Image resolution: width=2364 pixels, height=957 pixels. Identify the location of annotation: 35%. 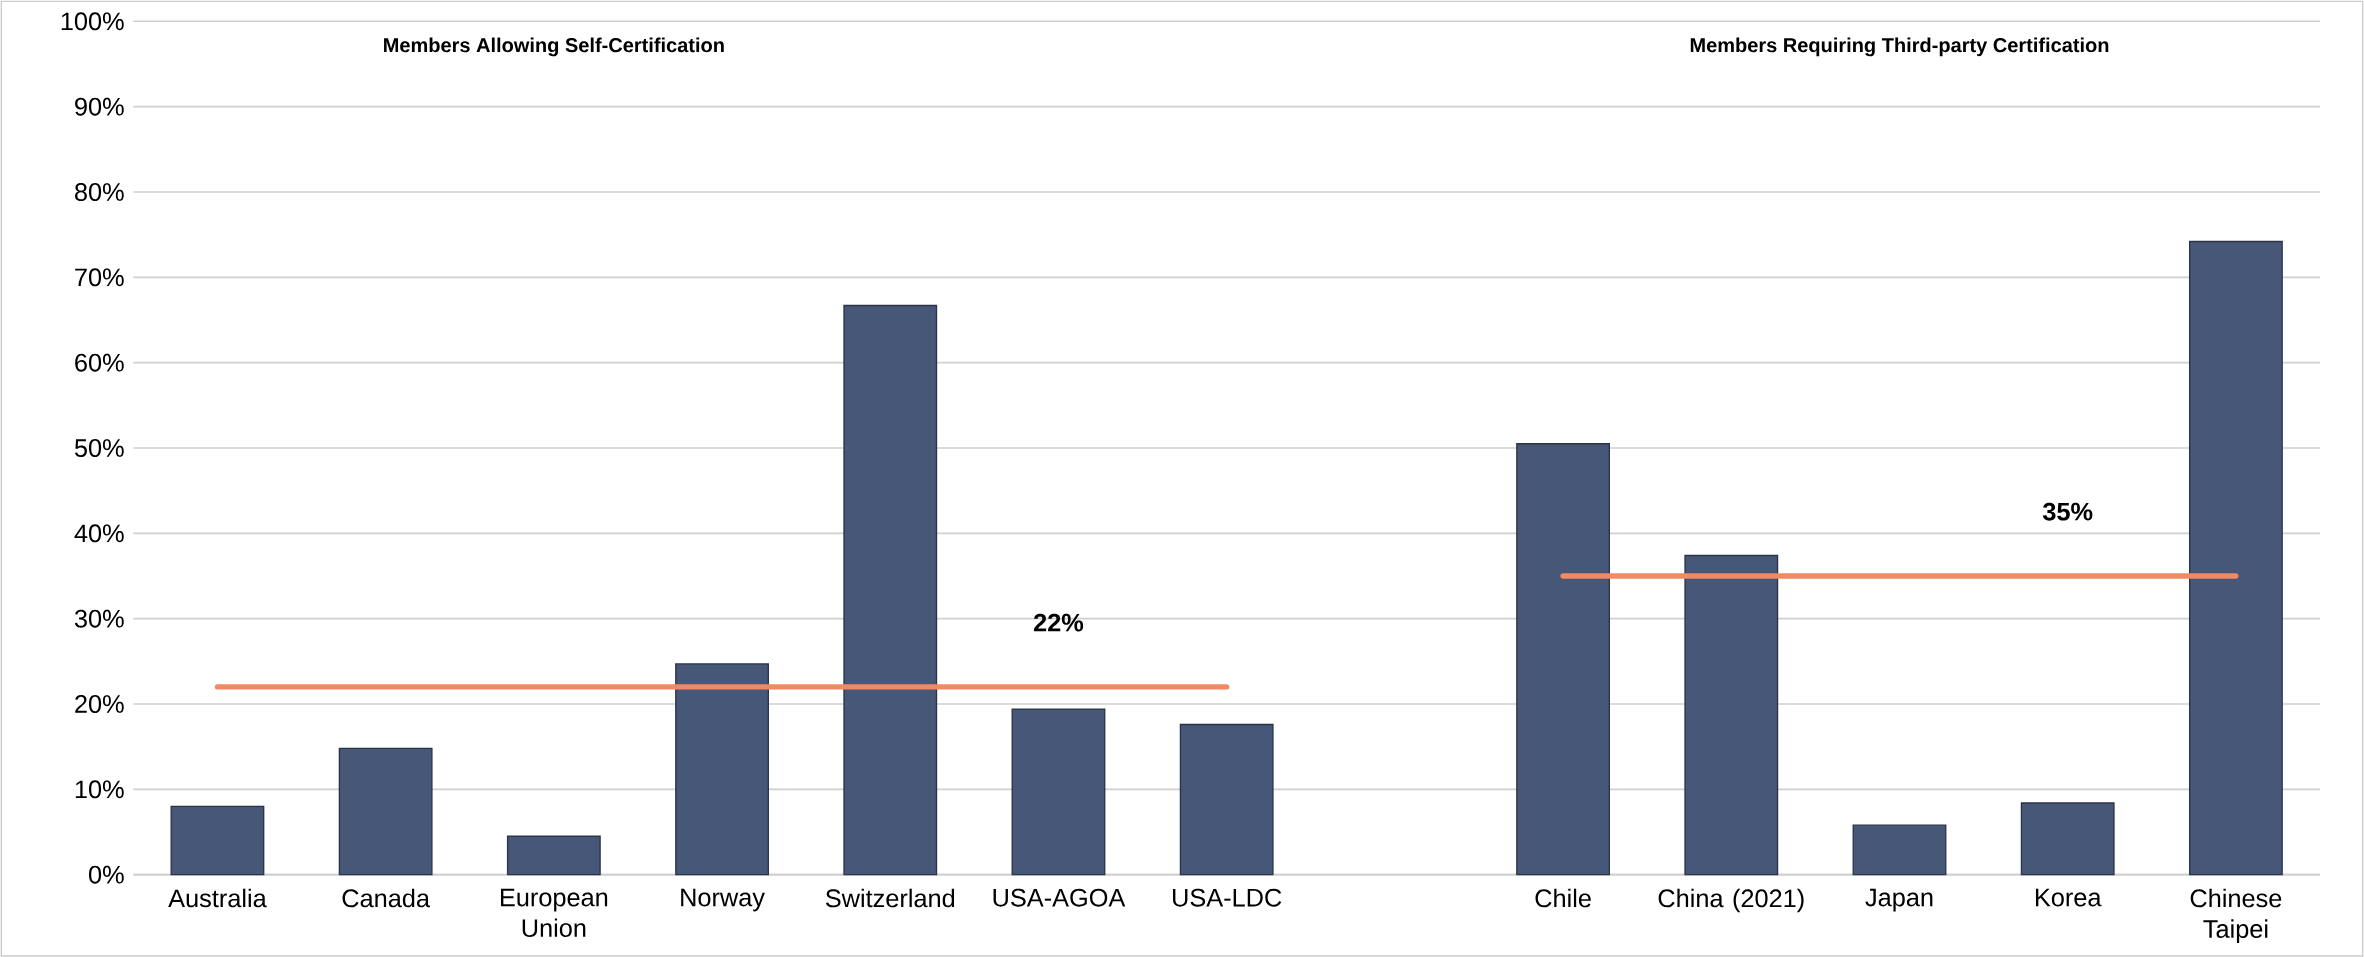
(2067, 511).